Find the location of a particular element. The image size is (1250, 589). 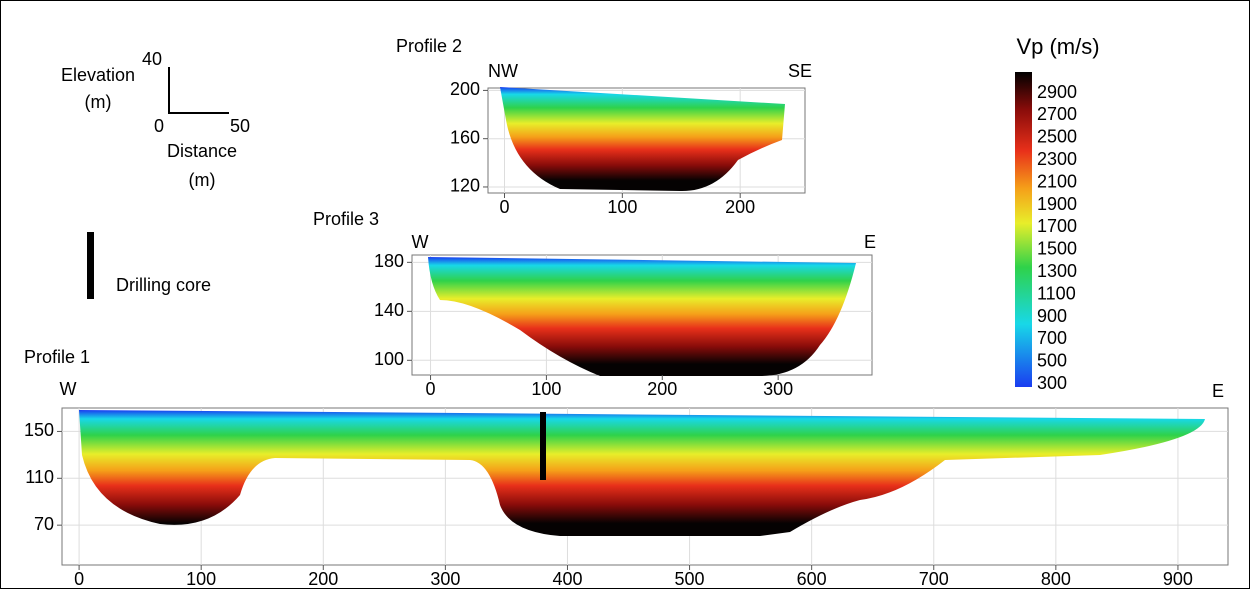

scale-vertical-value: 40 is located at coordinates (152, 59).